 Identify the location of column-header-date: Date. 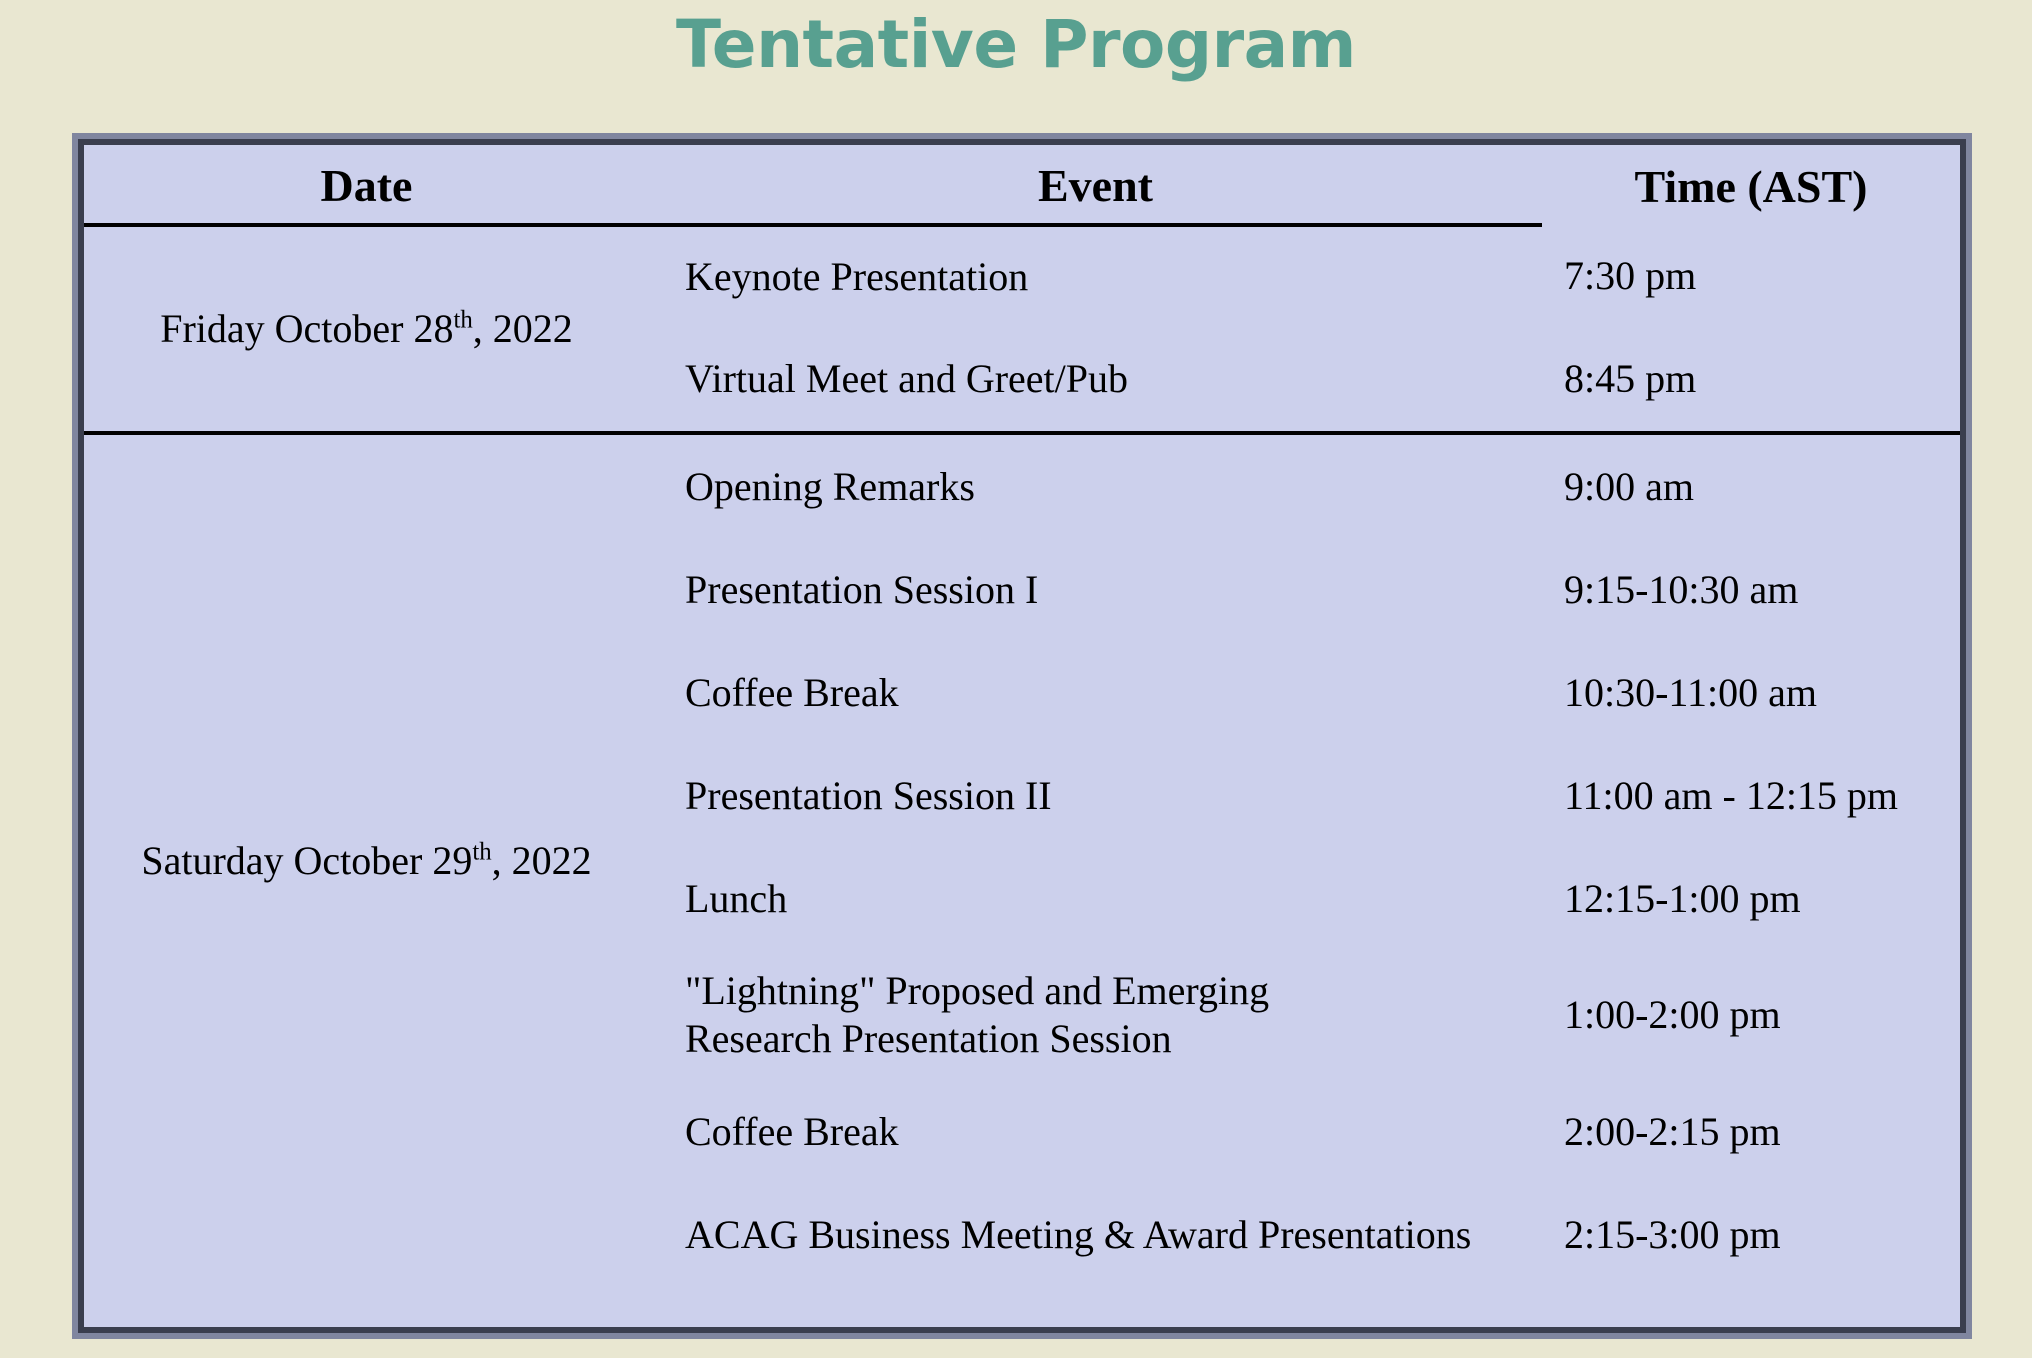
(366, 186).